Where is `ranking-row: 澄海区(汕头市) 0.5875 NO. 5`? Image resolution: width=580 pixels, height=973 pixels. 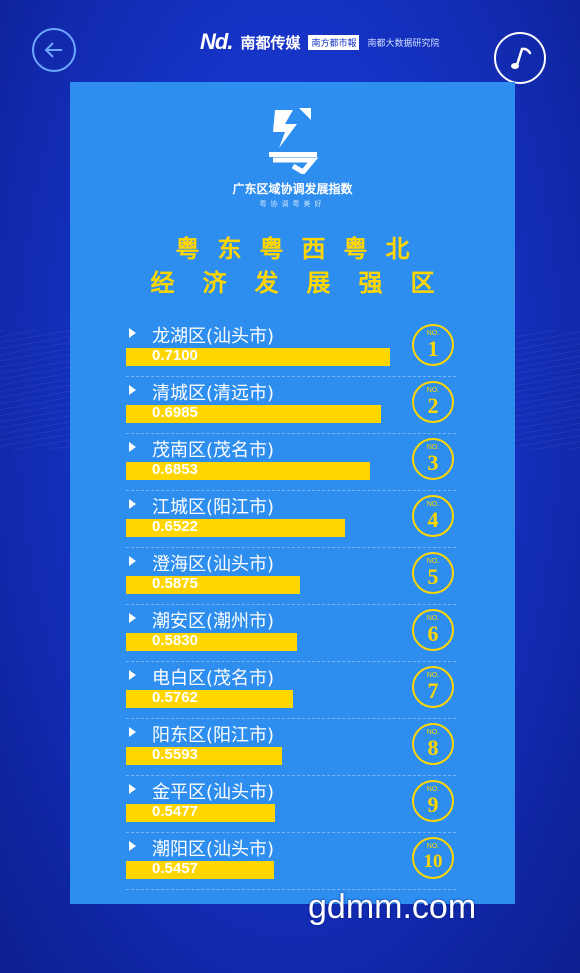
ranking-row: 澄海区(汕头市) 0.5875 NO. 5 is located at coordinates (291, 576).